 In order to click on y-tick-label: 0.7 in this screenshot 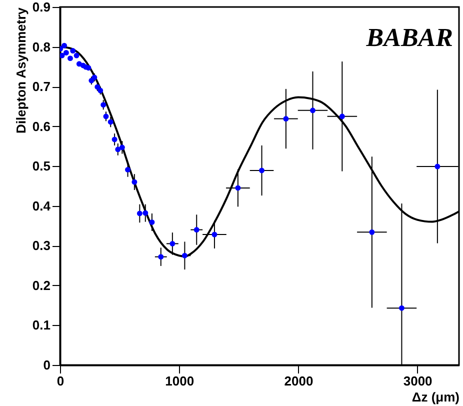, I will do `click(41, 86)`.